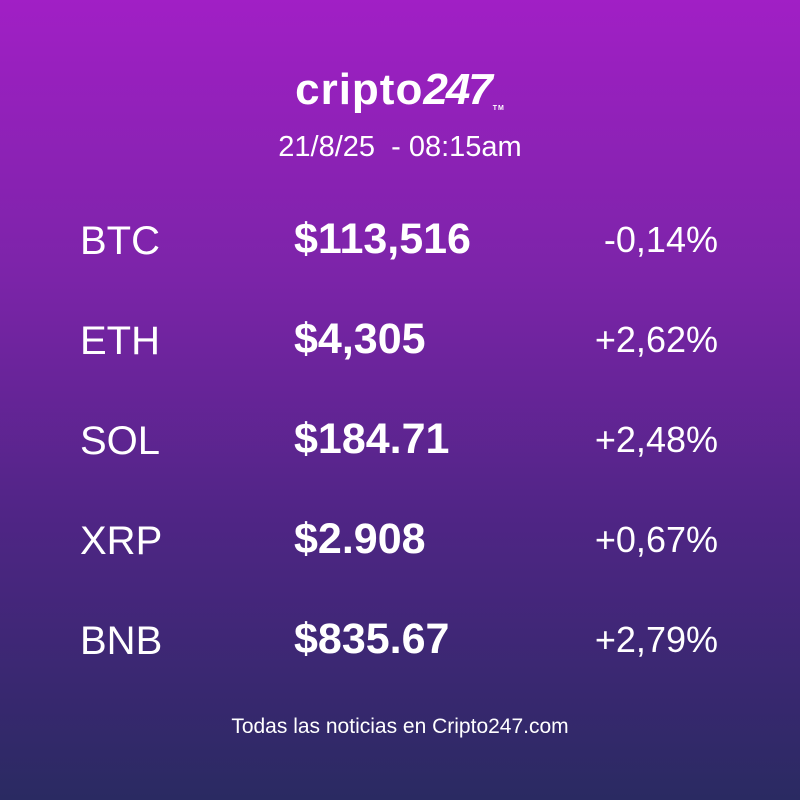 This screenshot has height=800, width=800. Describe the element at coordinates (498, 108) in the screenshot. I see `trademark: TM` at that location.